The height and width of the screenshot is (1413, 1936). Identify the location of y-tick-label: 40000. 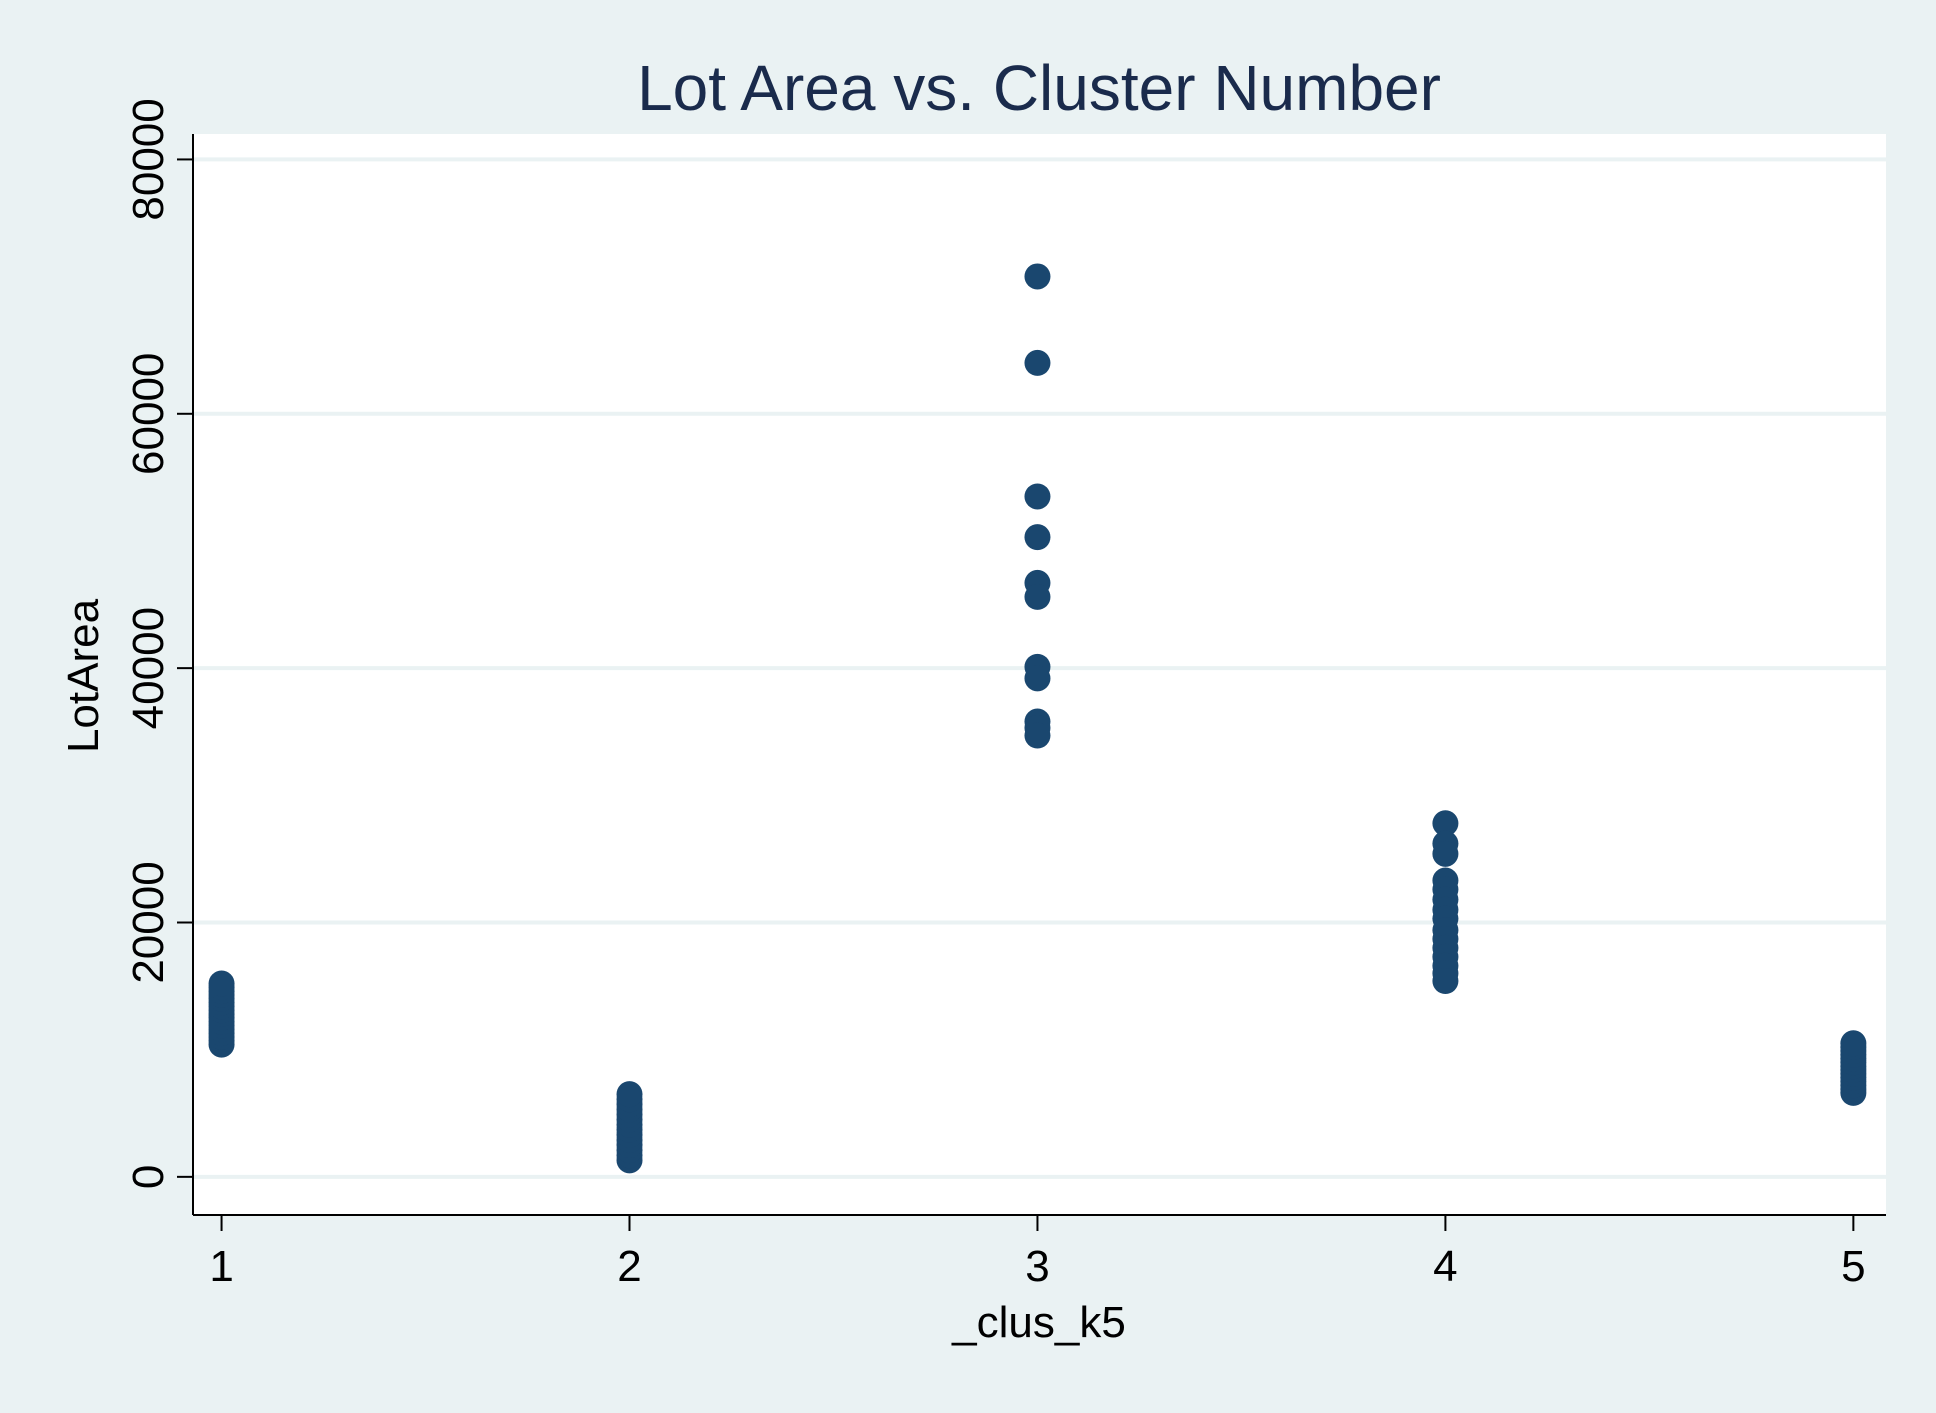
(148, 668).